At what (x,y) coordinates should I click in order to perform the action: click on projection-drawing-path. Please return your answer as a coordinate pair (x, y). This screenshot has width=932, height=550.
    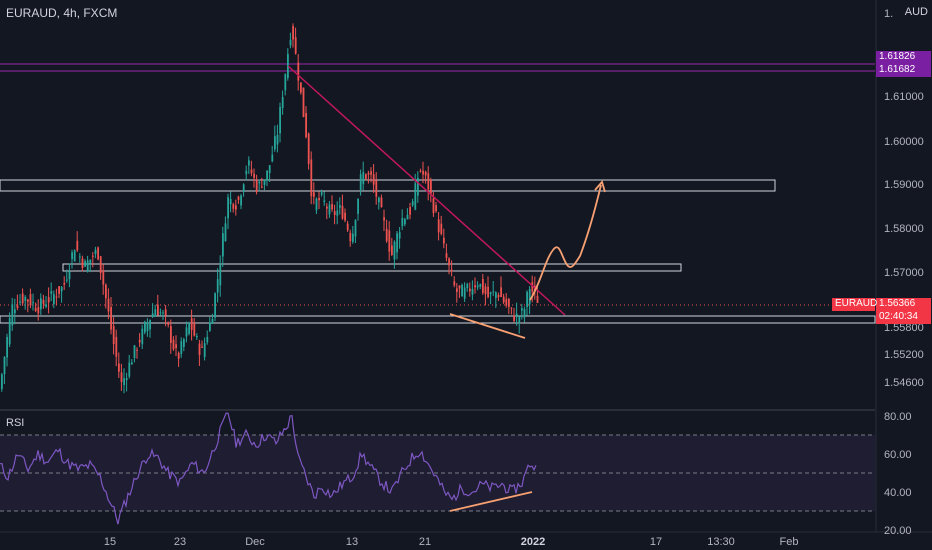
    Looking at the image, I should click on (565, 242).